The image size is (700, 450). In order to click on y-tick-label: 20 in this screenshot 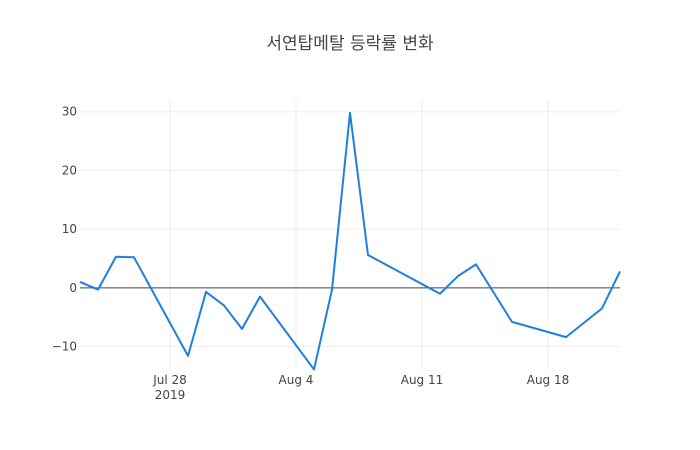, I will do `click(69, 170)`.